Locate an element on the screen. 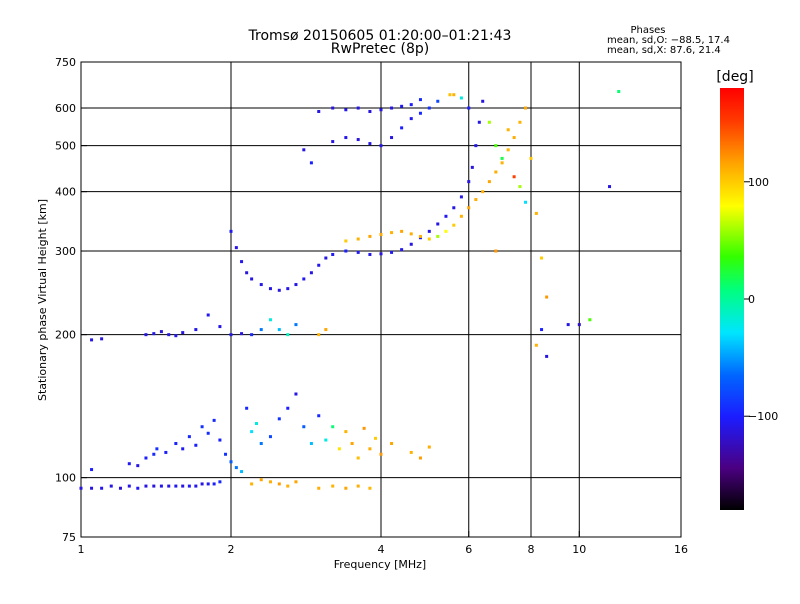 This screenshot has width=800, height=604. x-tick-label: 4 is located at coordinates (381, 549).